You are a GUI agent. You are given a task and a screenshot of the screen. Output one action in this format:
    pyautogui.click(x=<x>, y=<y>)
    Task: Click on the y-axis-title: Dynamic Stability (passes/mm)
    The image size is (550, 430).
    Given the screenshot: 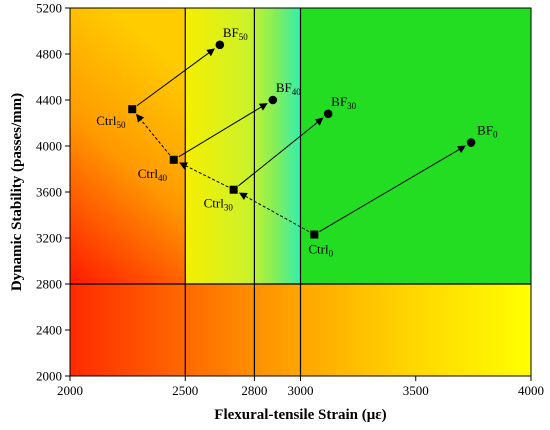 What is the action you would take?
    pyautogui.click(x=17, y=192)
    